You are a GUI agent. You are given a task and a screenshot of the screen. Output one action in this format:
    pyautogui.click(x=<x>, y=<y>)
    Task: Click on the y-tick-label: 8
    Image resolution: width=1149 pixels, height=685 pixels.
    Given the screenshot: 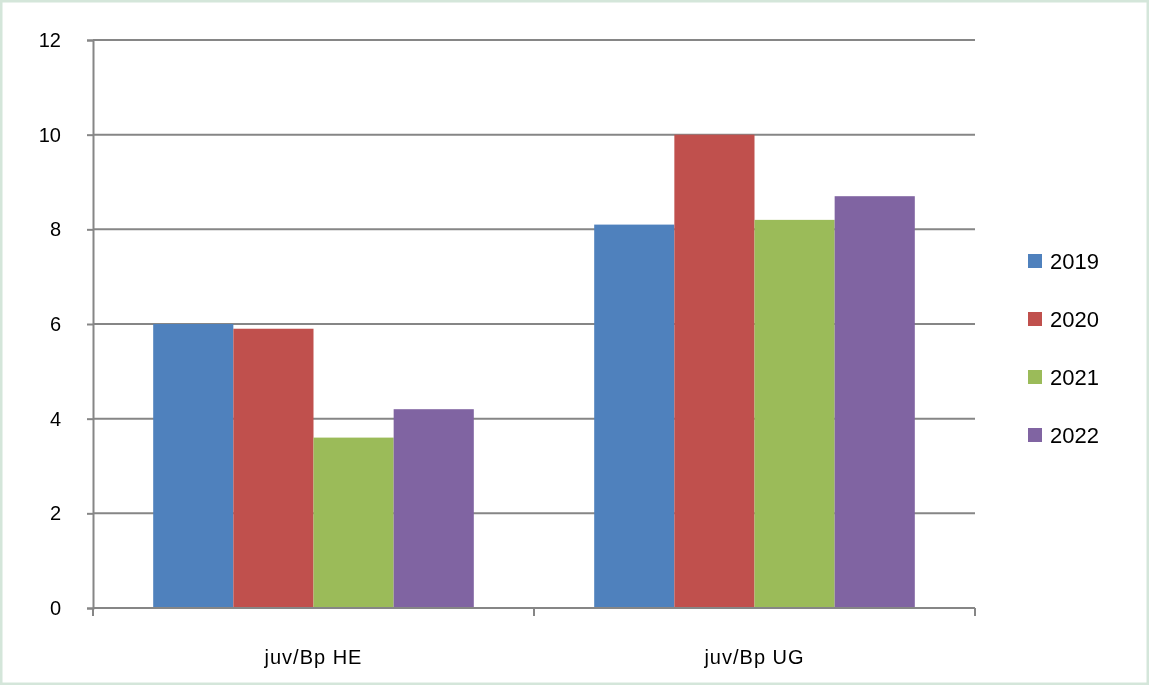 What is the action you would take?
    pyautogui.click(x=55, y=229)
    